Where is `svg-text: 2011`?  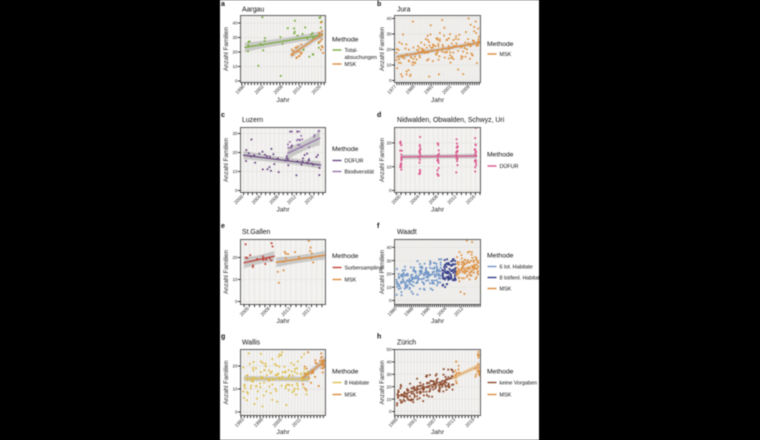
svg-text: 2011 is located at coordinates (297, 423).